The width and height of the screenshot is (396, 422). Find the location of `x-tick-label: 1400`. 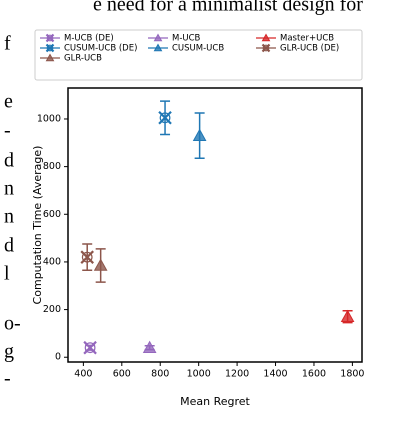

x-tick-label: 1400 is located at coordinates (275, 374).